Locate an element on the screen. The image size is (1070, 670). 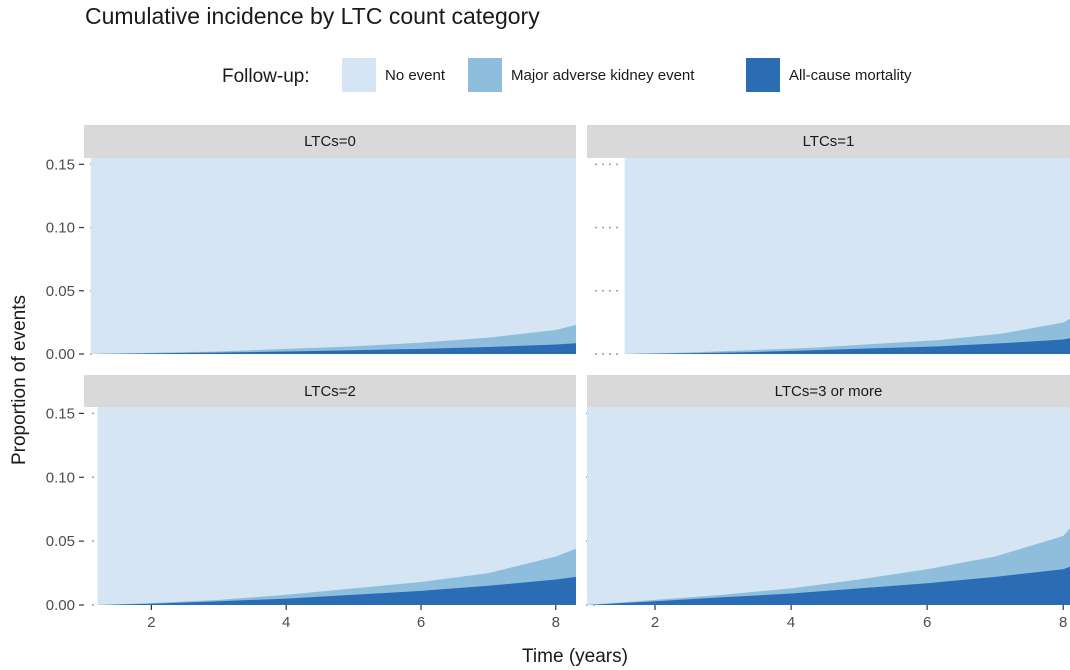
legend-label-make: Major adverse kidney event is located at coordinates (603, 75).